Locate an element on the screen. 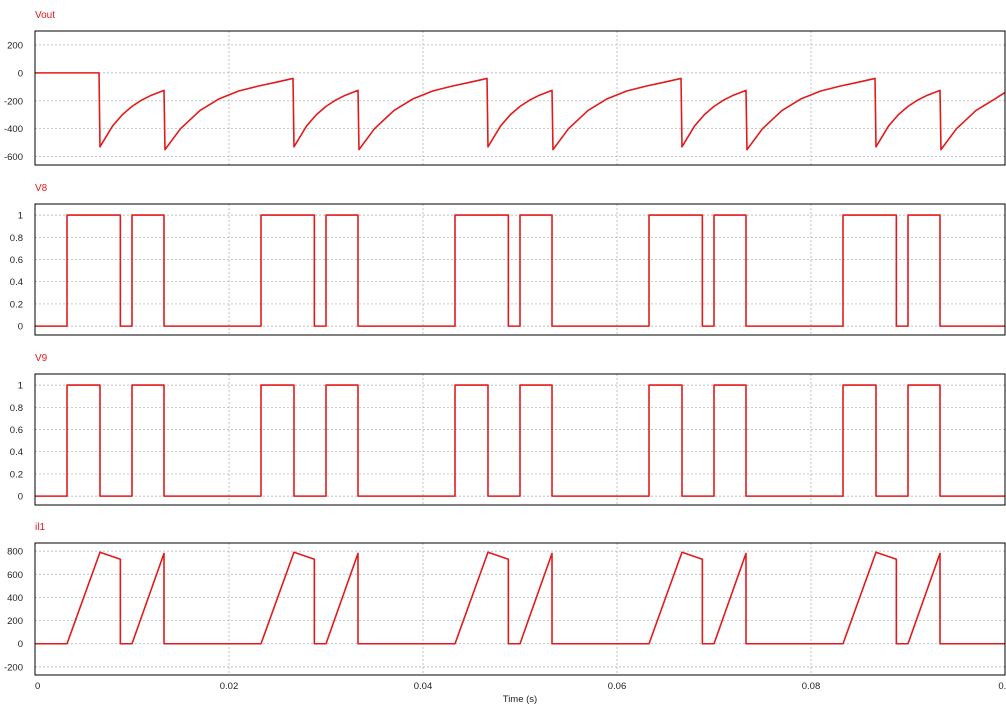 This screenshot has height=706, width=1006. x-axis-label: Time (s) is located at coordinates (520, 699).